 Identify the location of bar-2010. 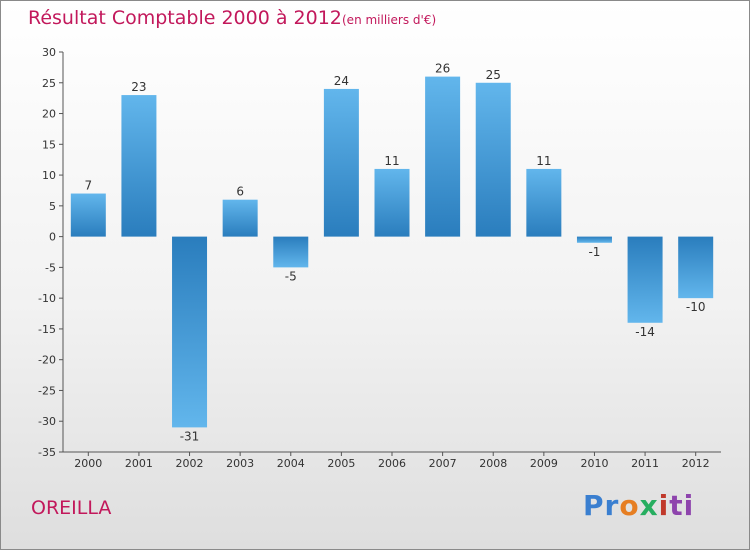
(594, 239).